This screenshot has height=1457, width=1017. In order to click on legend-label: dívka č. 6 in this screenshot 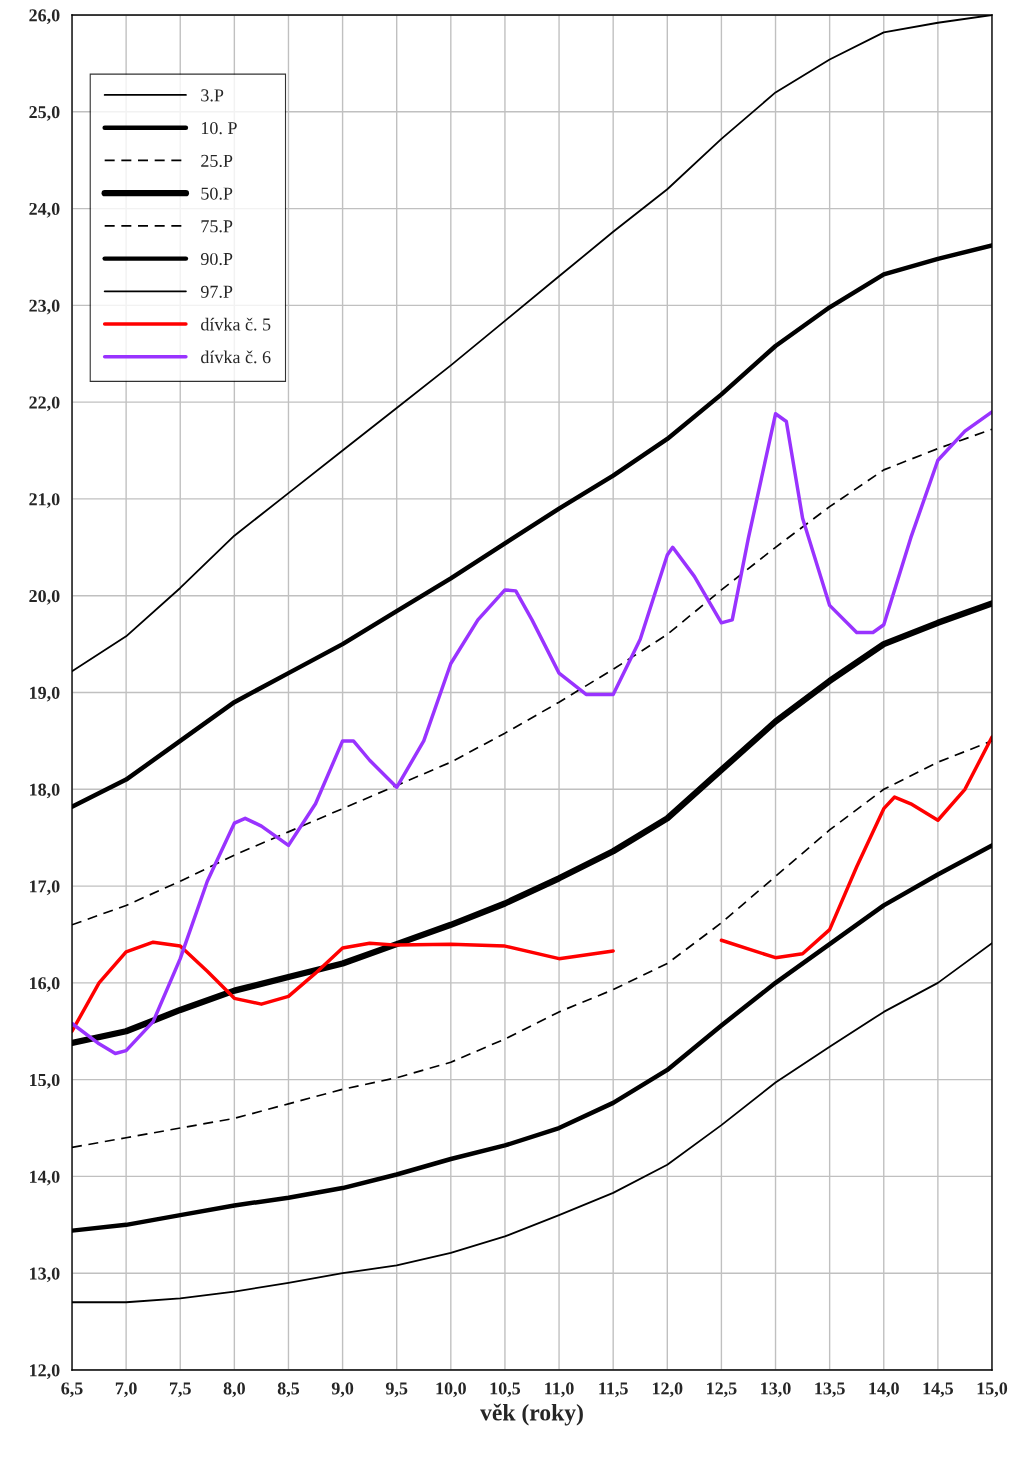, I will do `click(236, 357)`.